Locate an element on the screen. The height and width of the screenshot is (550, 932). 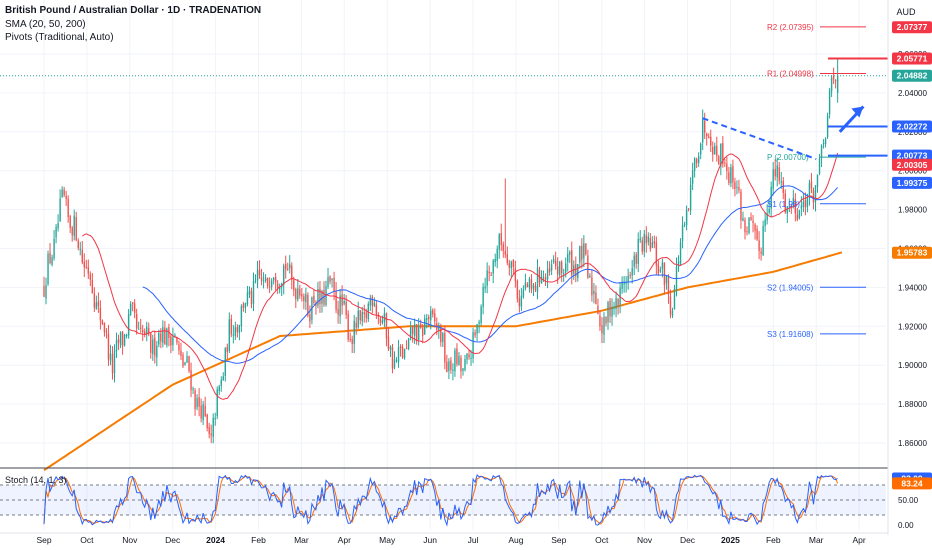
price-tick-label: 1.94000 is located at coordinates (912, 287).